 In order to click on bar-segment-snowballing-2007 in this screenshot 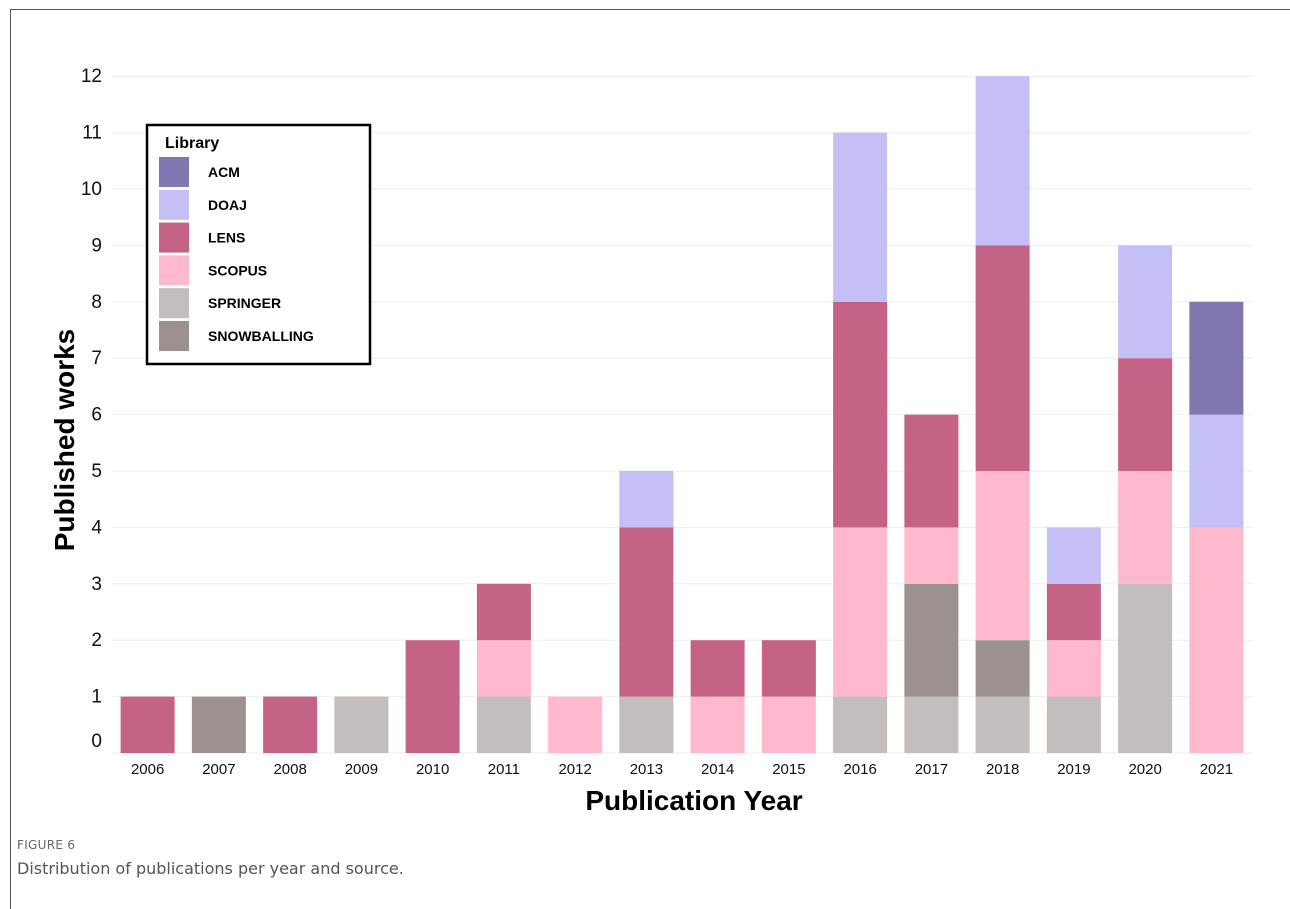, I will do `click(218, 724)`.